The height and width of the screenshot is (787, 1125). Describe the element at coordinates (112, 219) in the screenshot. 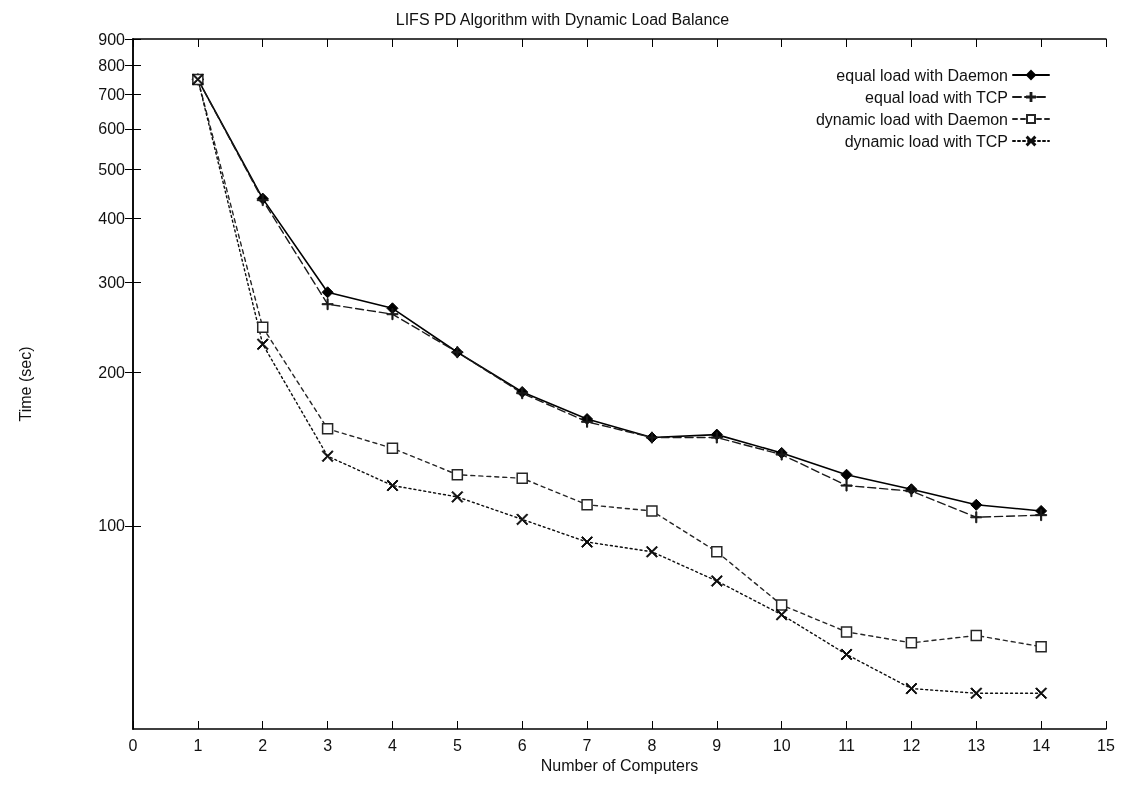

I see `y-tick-label: 400` at that location.